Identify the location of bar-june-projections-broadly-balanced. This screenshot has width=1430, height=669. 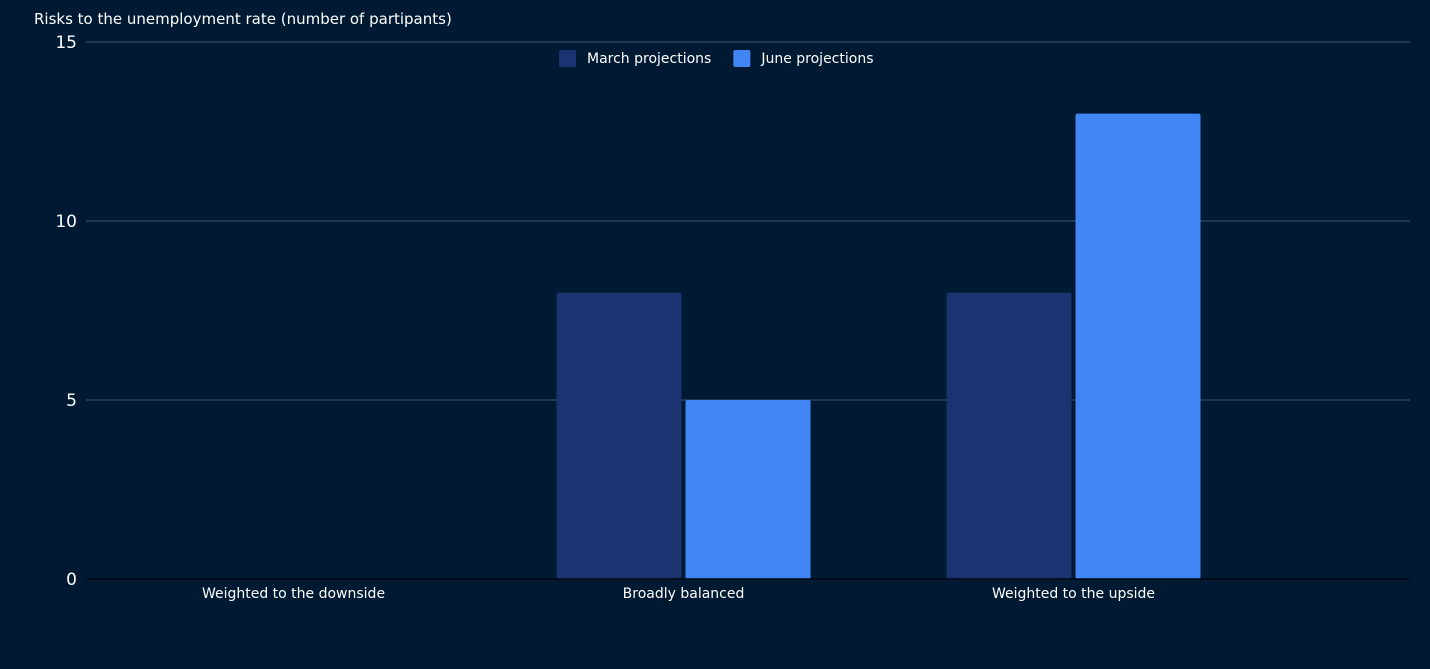
(748, 489).